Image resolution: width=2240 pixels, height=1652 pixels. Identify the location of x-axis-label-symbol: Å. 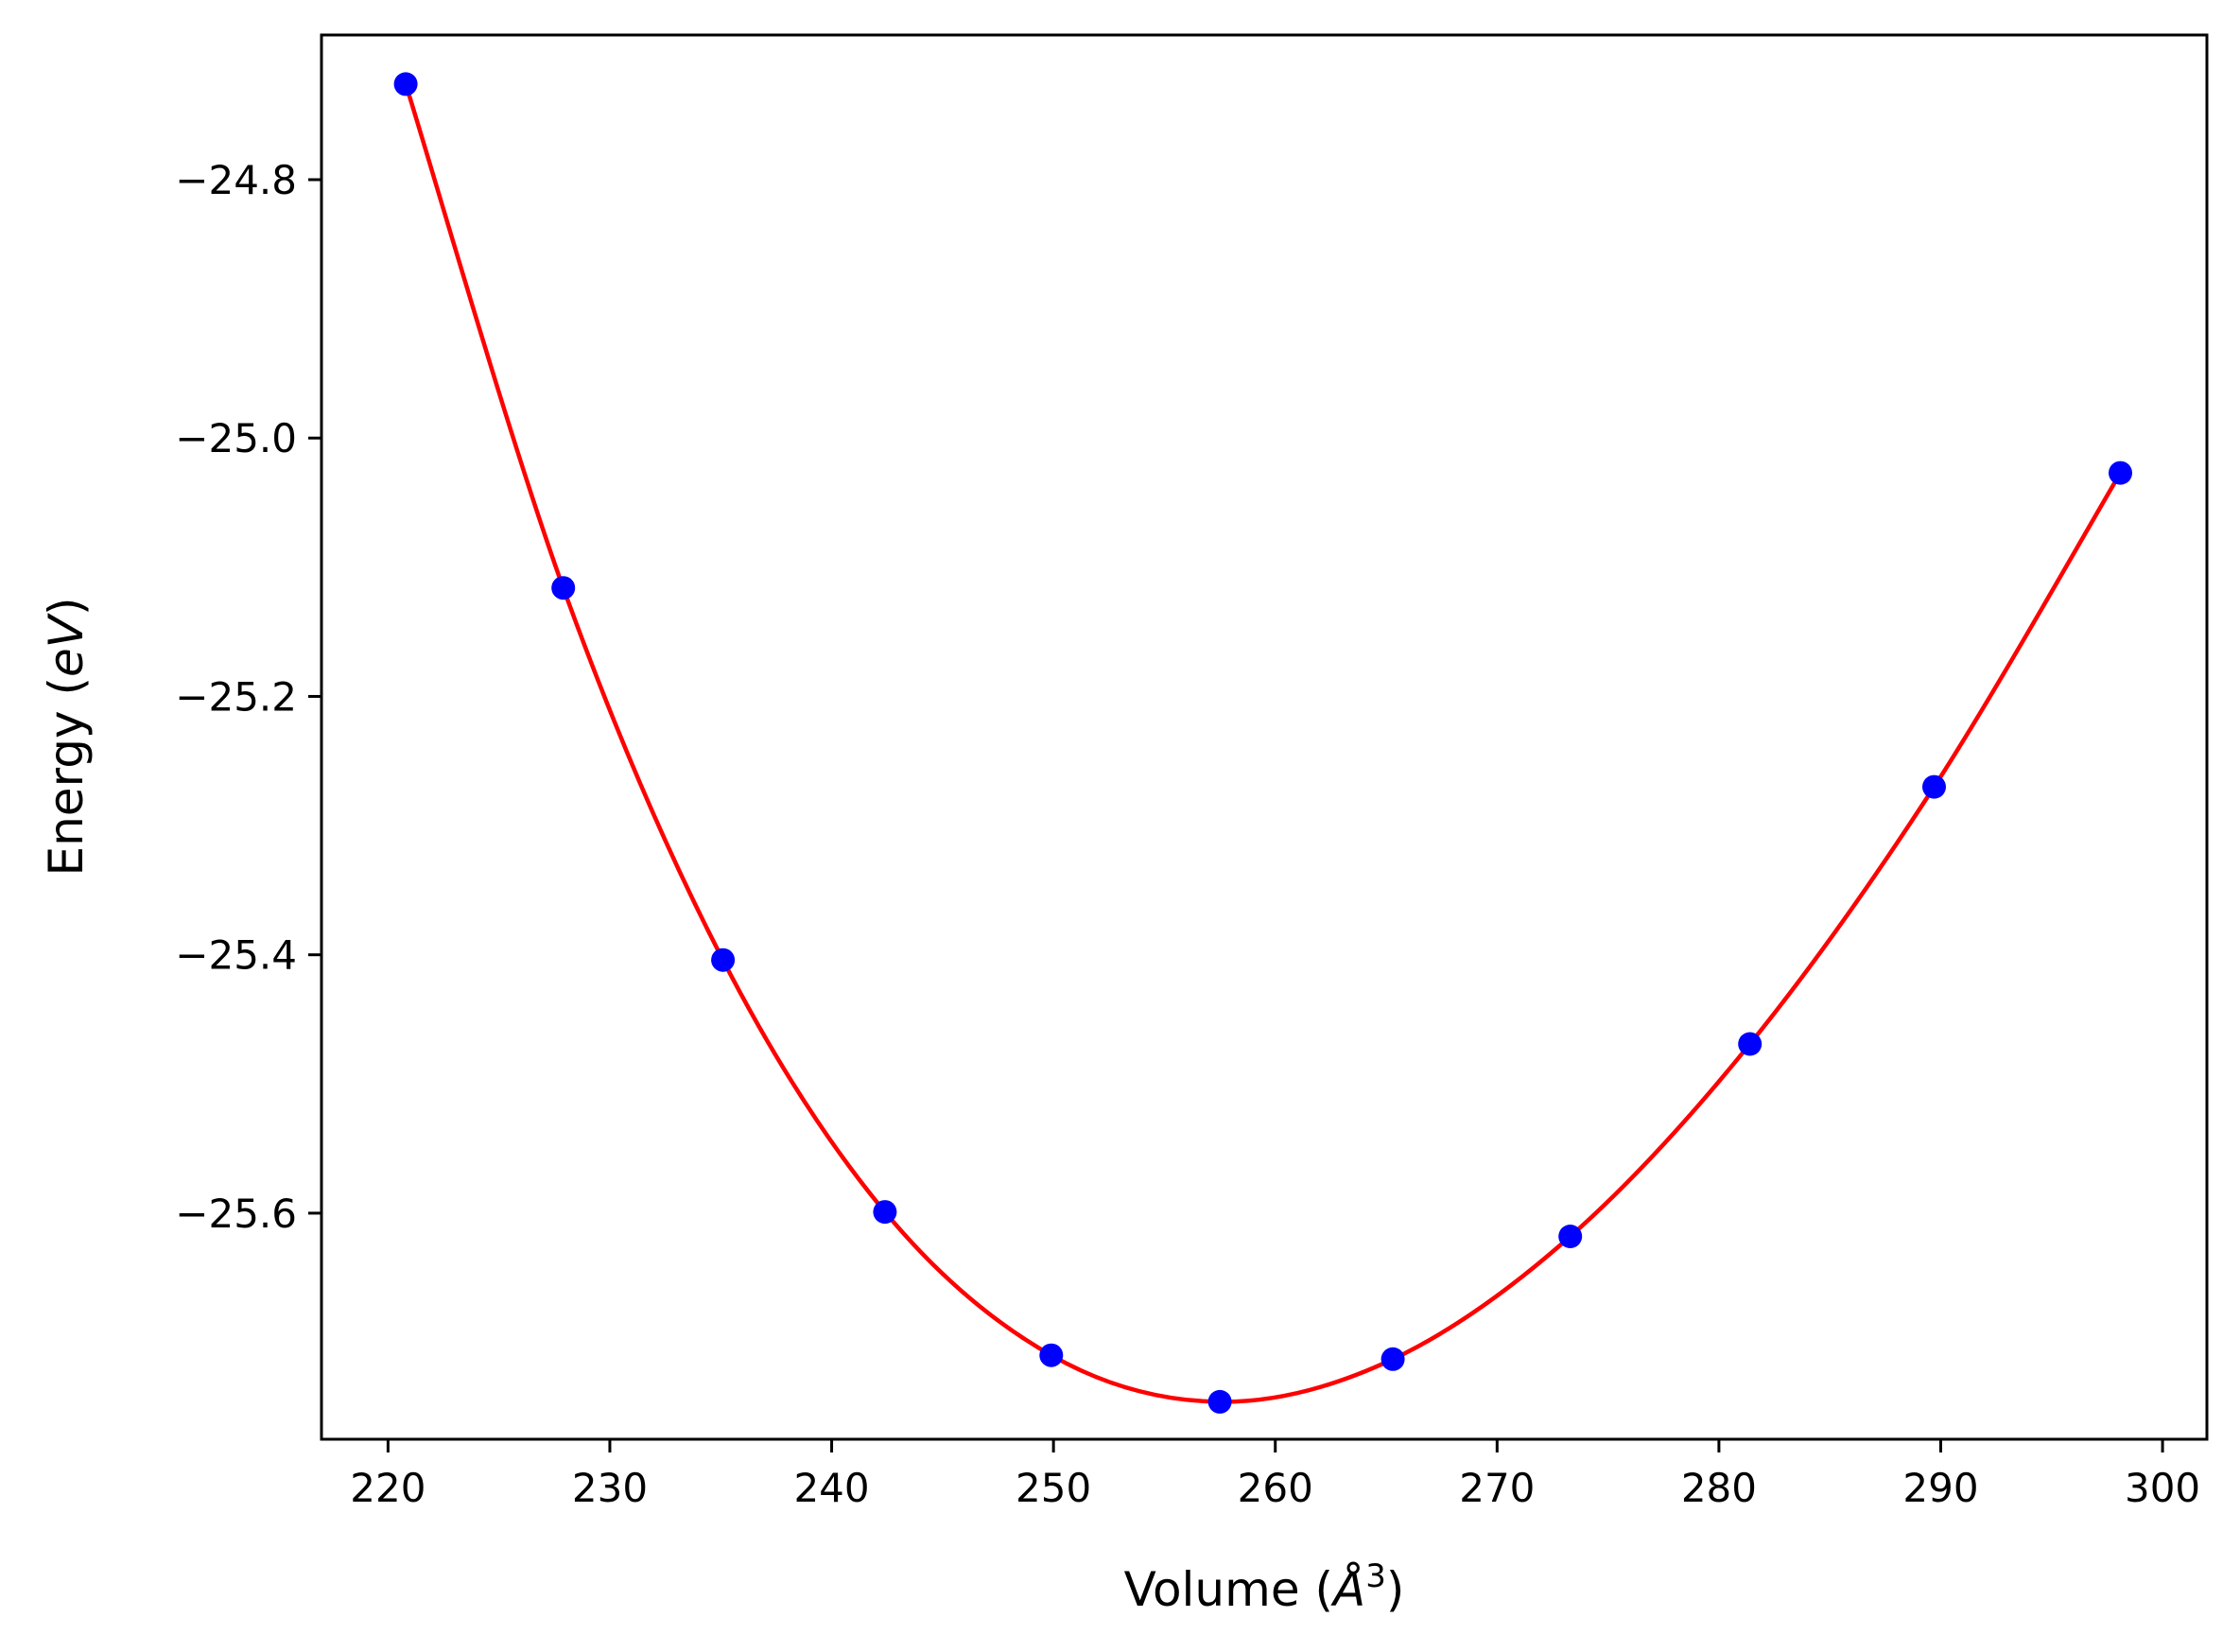
(1347, 1589).